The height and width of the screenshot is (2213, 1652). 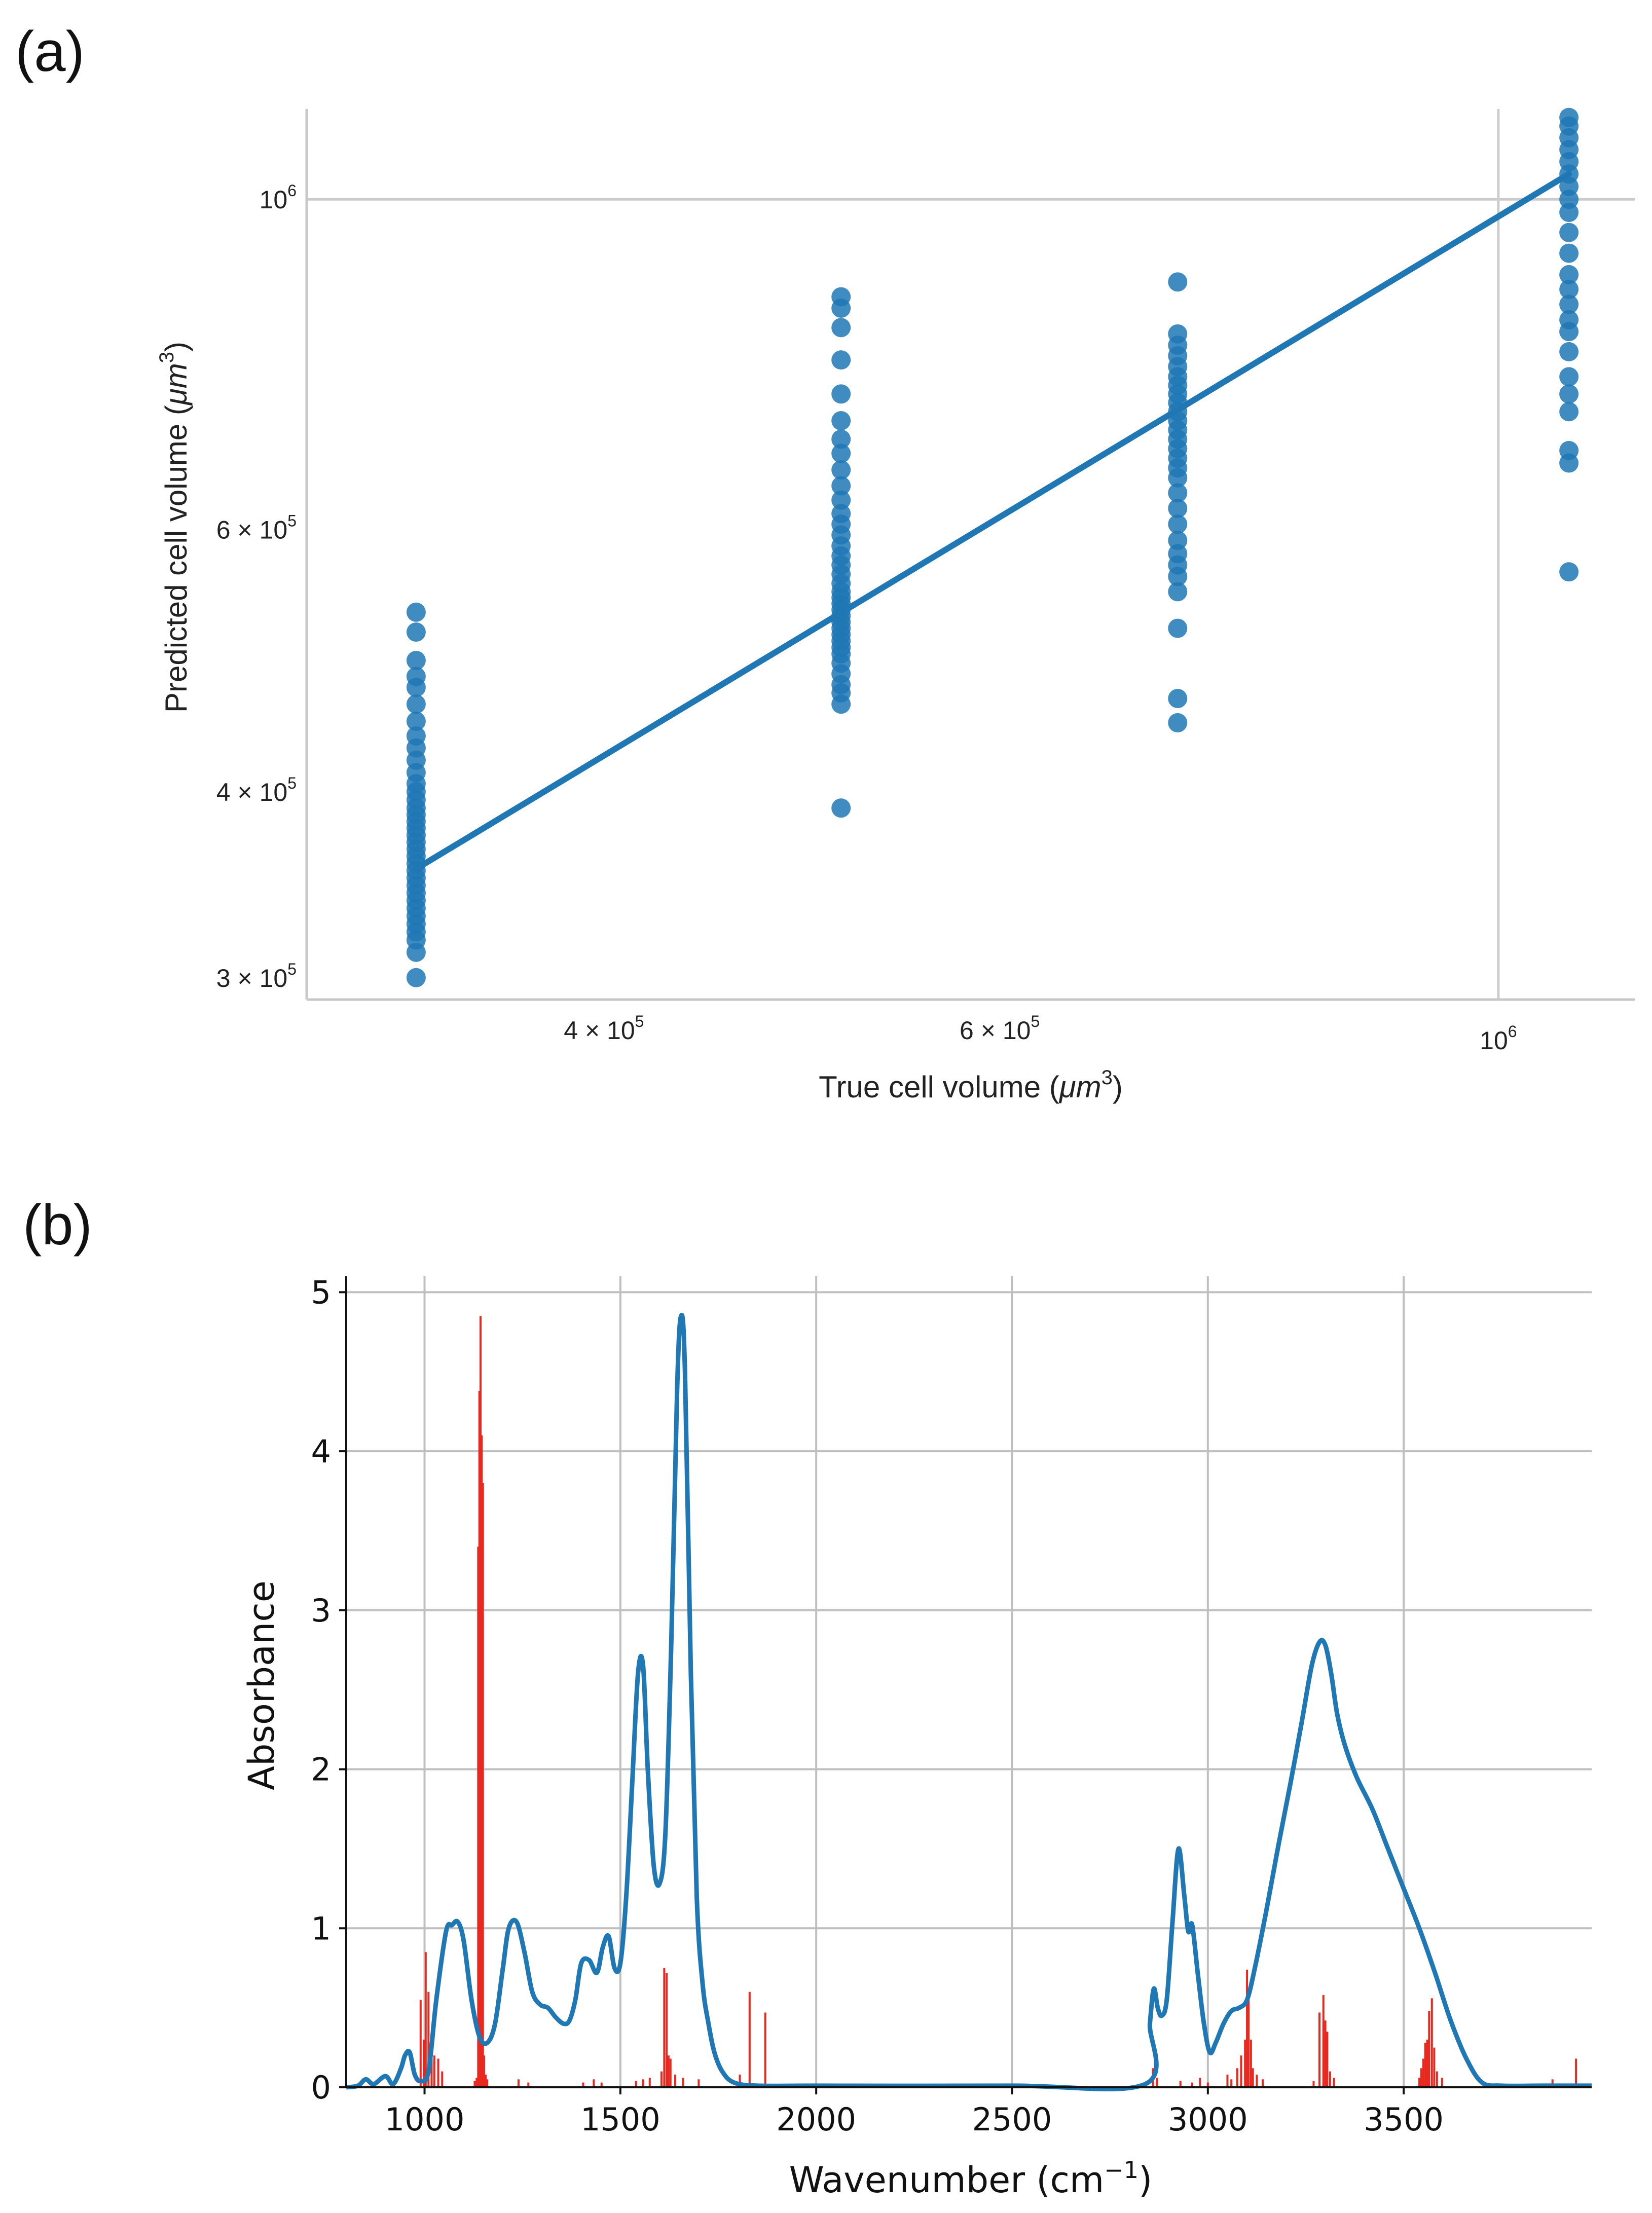 What do you see at coordinates (321, 1928) in the screenshot?
I see `y-tick-label: 1` at bounding box center [321, 1928].